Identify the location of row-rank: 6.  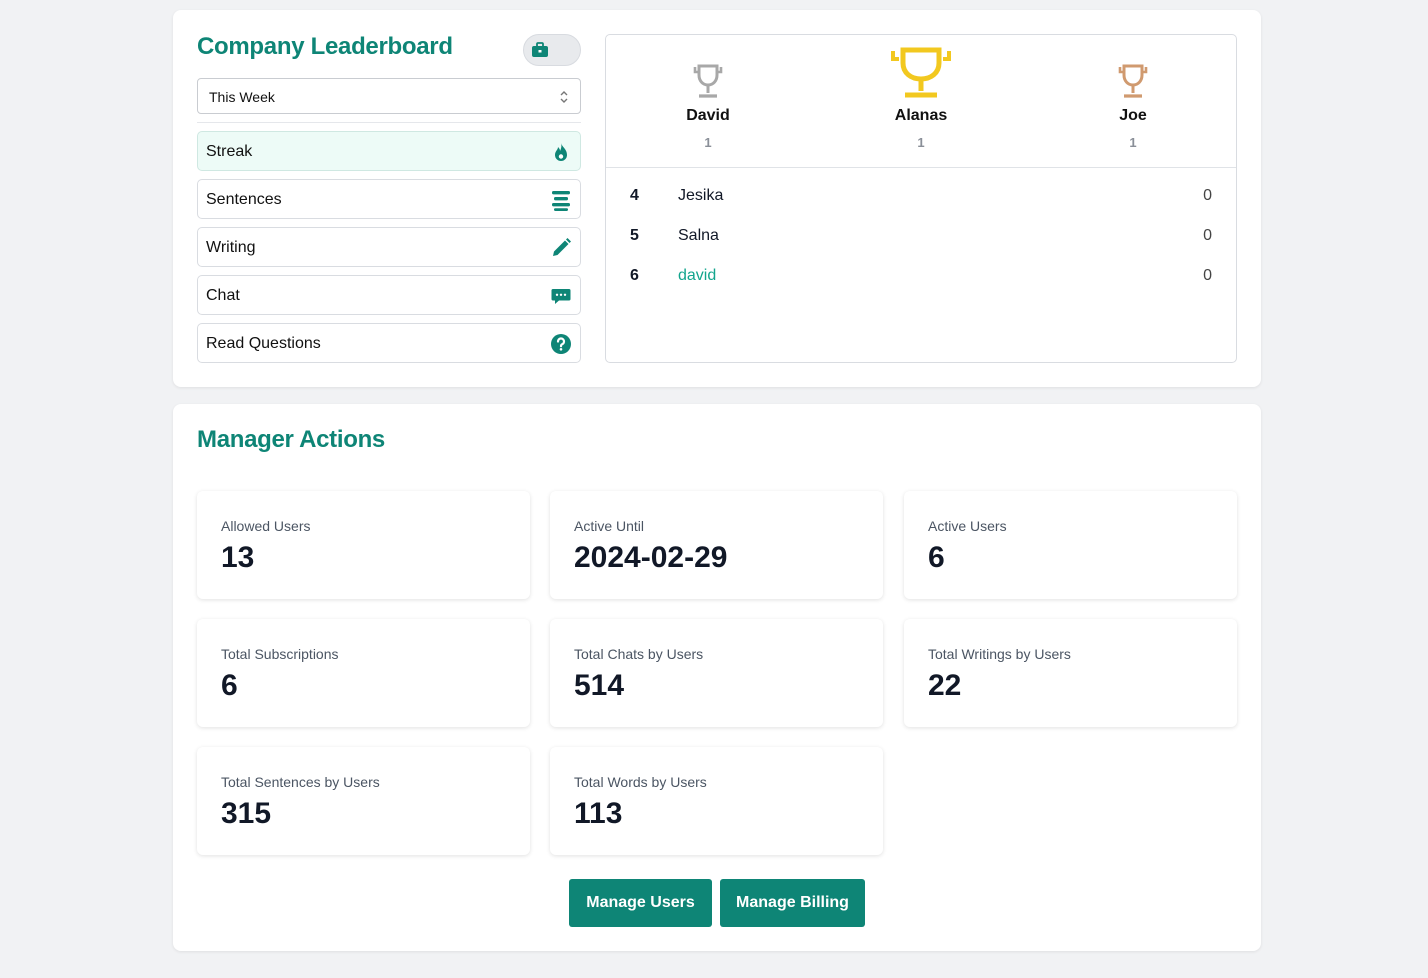
(634, 275).